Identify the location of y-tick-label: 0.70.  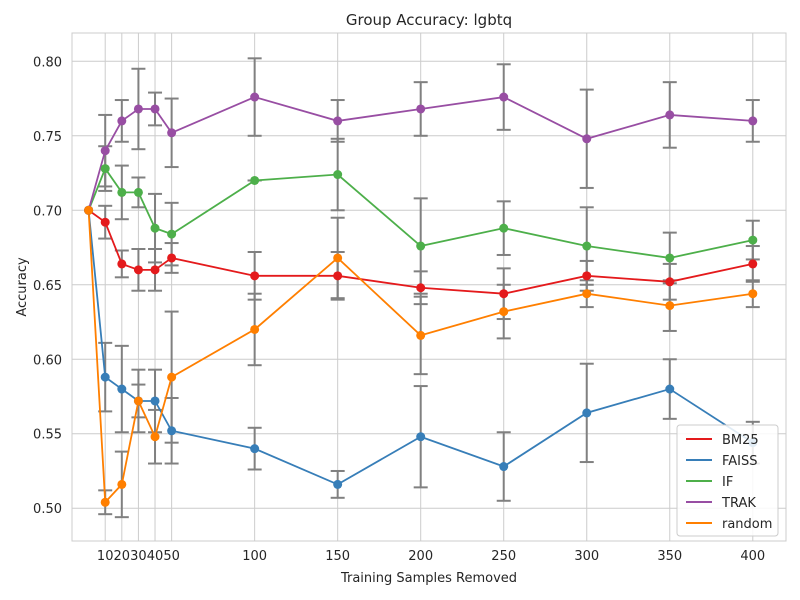
(47, 211).